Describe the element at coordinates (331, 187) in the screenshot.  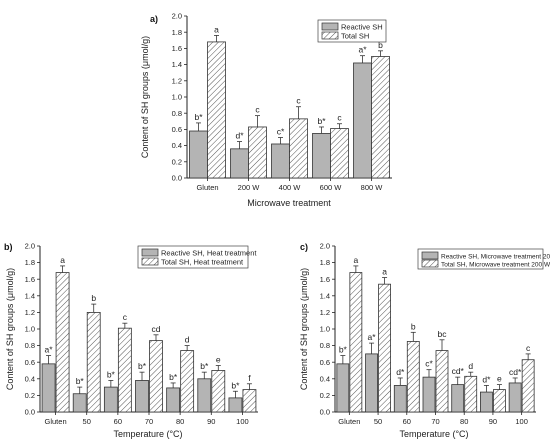
I see `x-tick-label: 600 W` at that location.